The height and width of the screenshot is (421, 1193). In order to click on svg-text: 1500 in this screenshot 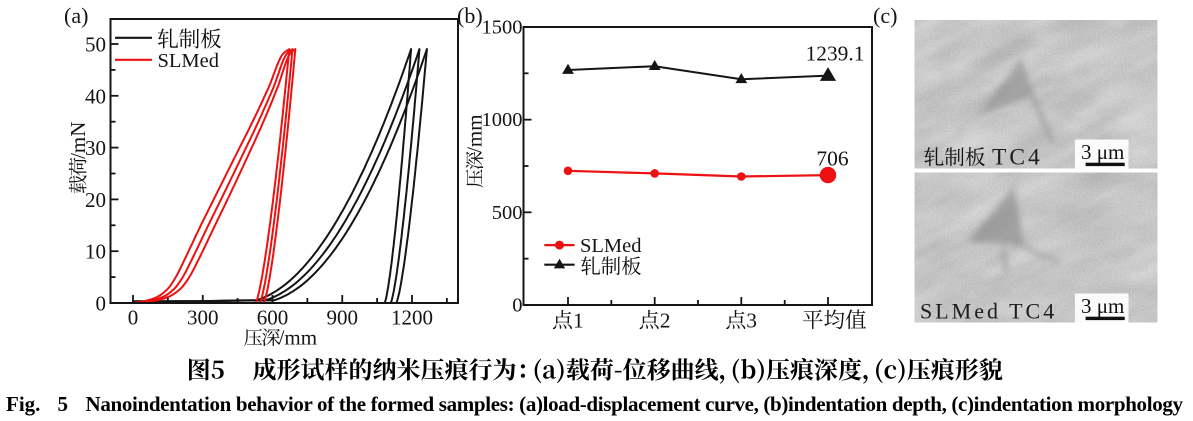, I will do `click(502, 28)`.